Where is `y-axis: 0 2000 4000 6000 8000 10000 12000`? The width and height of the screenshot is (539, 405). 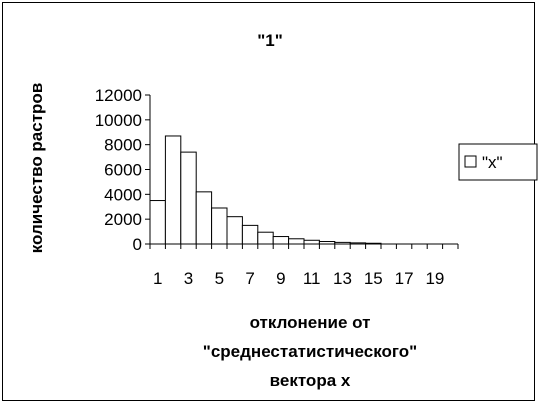
y-axis: 0 2000 4000 6000 8000 10000 12000 is located at coordinates (123, 170).